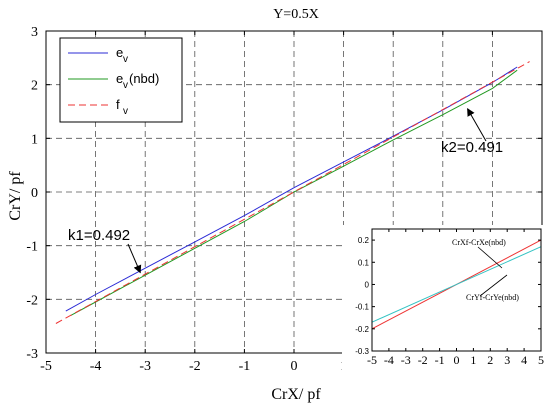  Describe the element at coordinates (362, 351) in the screenshot. I see `inset-y-tick-label: -0.3` at that location.